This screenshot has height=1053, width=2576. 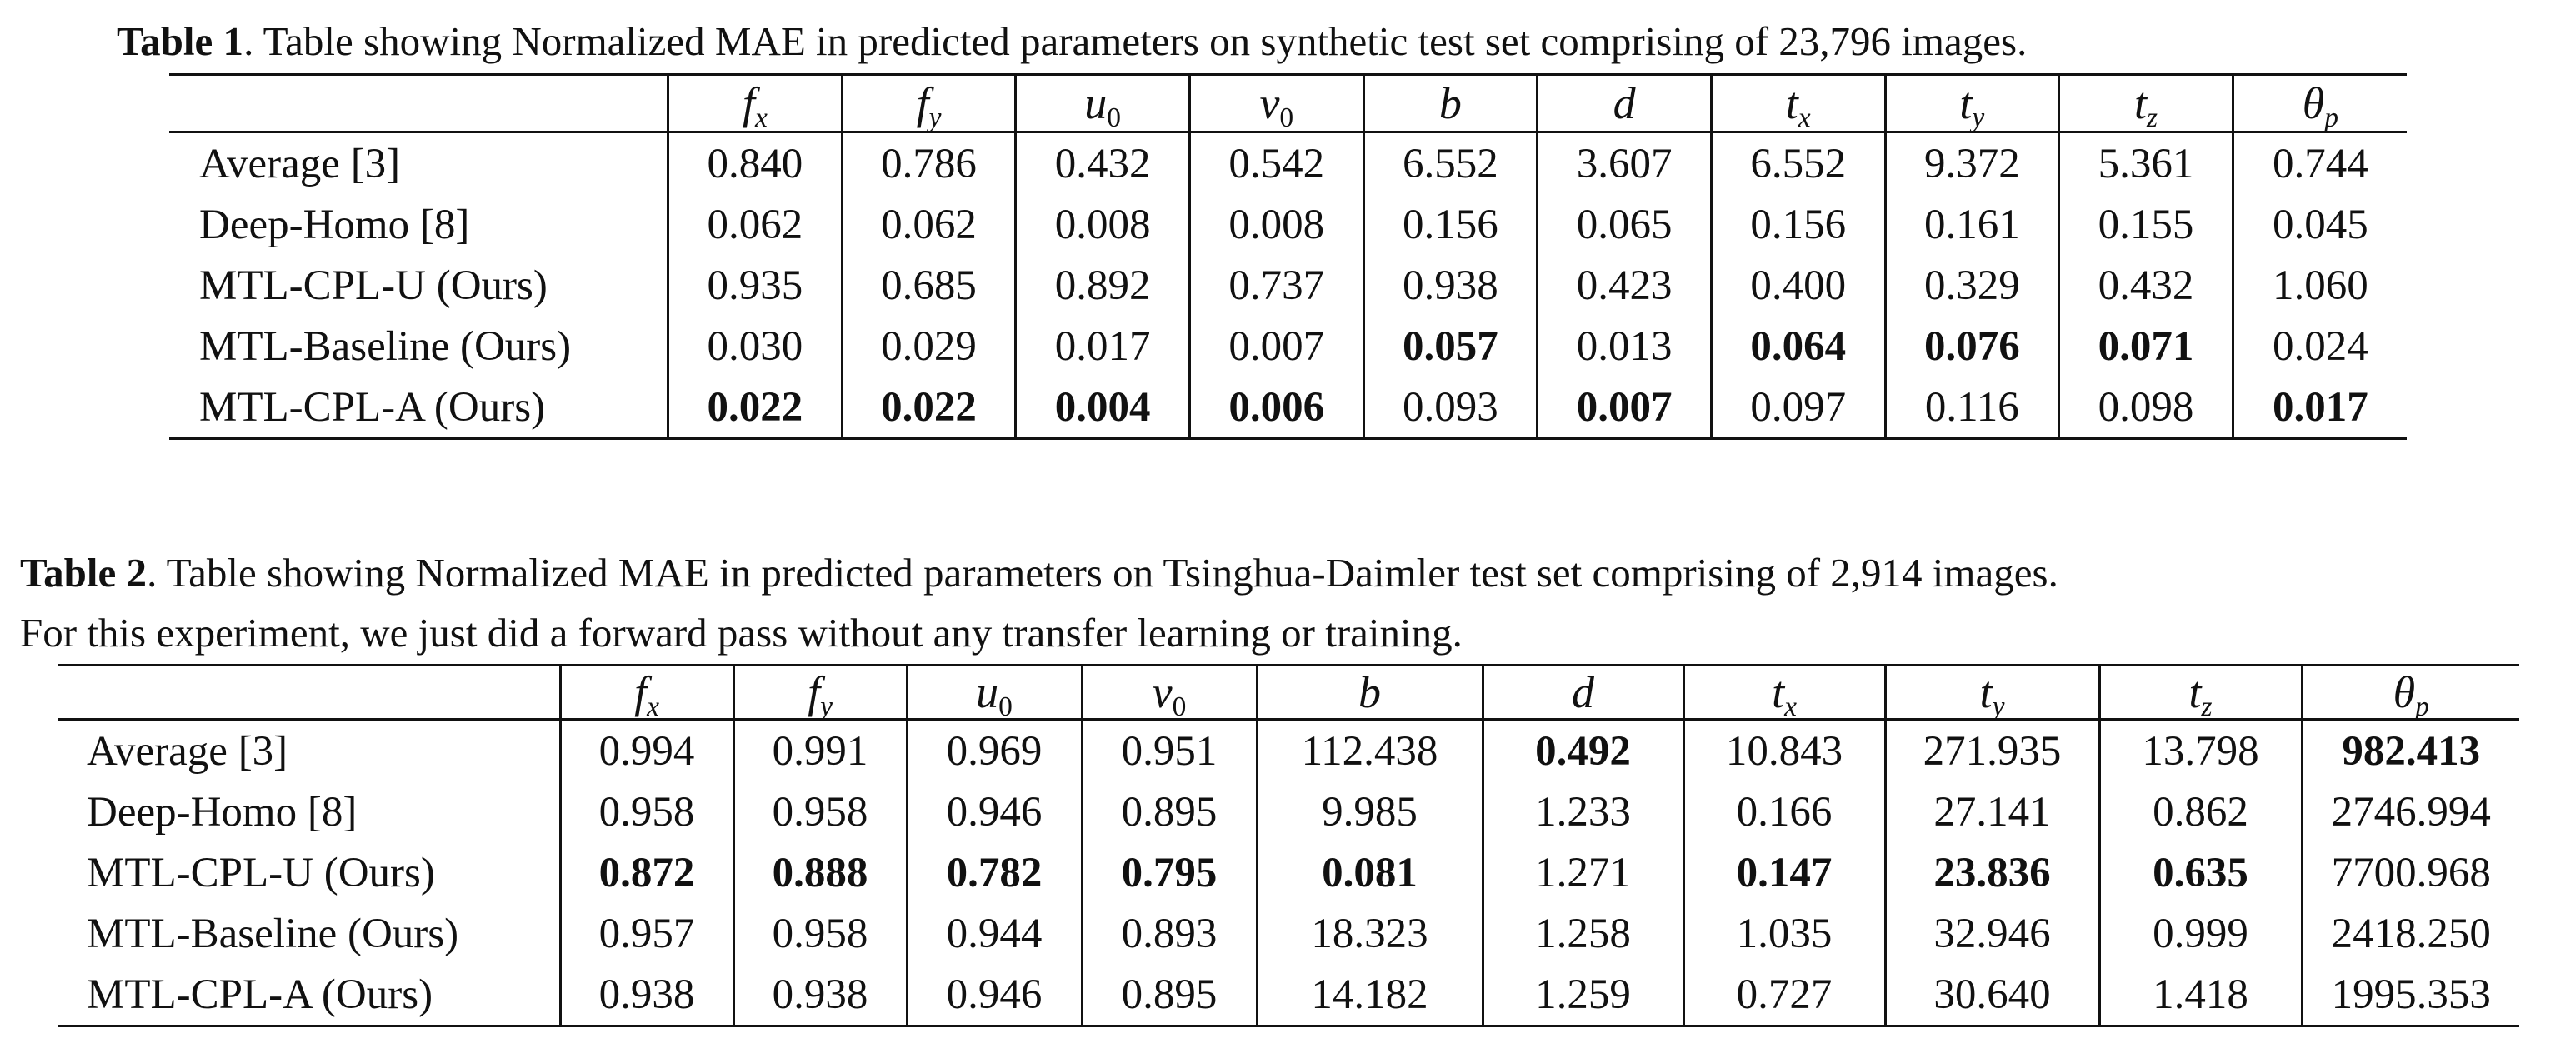 What do you see at coordinates (755, 409) in the screenshot?
I see `metric-cell: 0.022` at bounding box center [755, 409].